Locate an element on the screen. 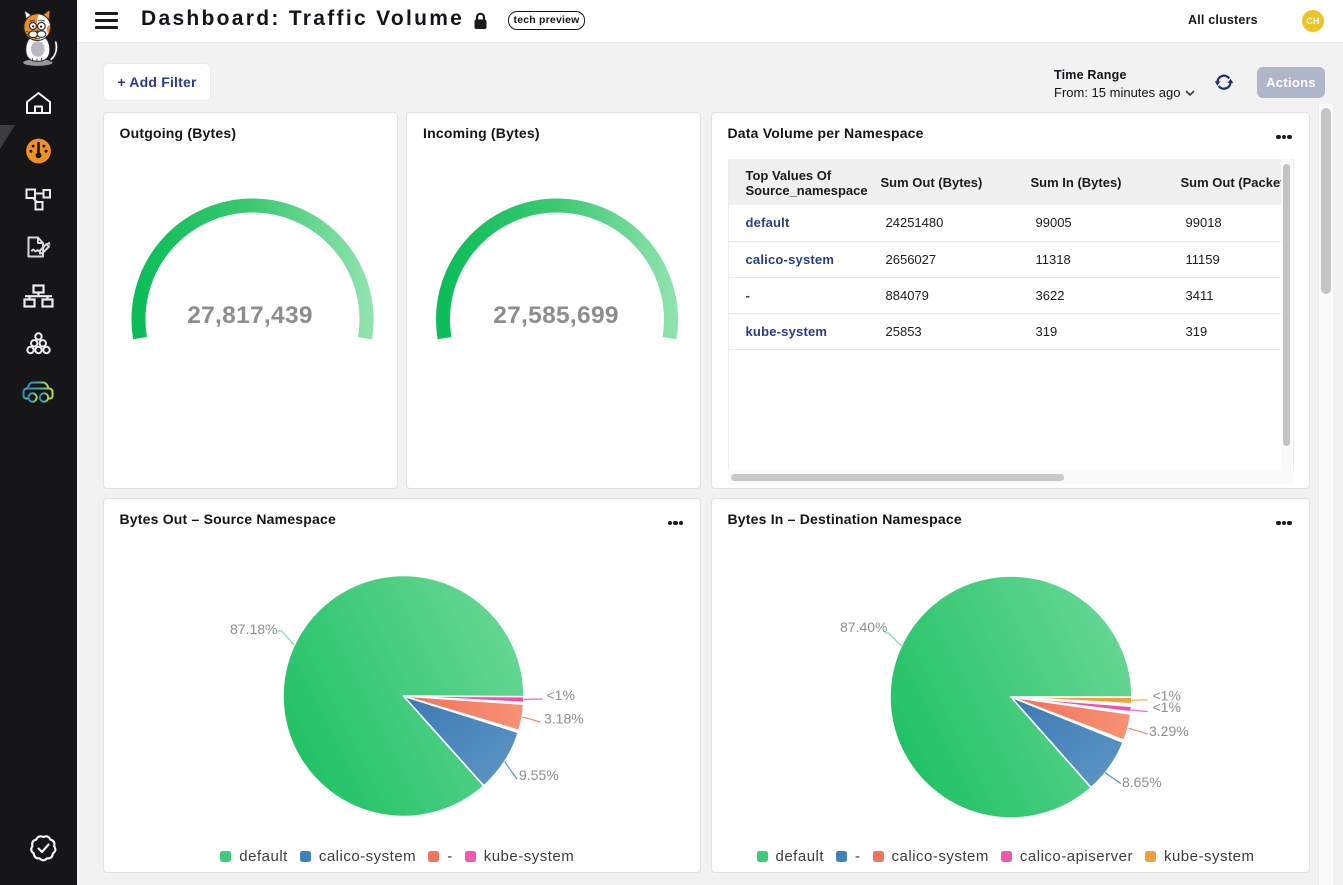 This screenshot has width=1343, height=885. svg-text: 3.18% is located at coordinates (564, 719).